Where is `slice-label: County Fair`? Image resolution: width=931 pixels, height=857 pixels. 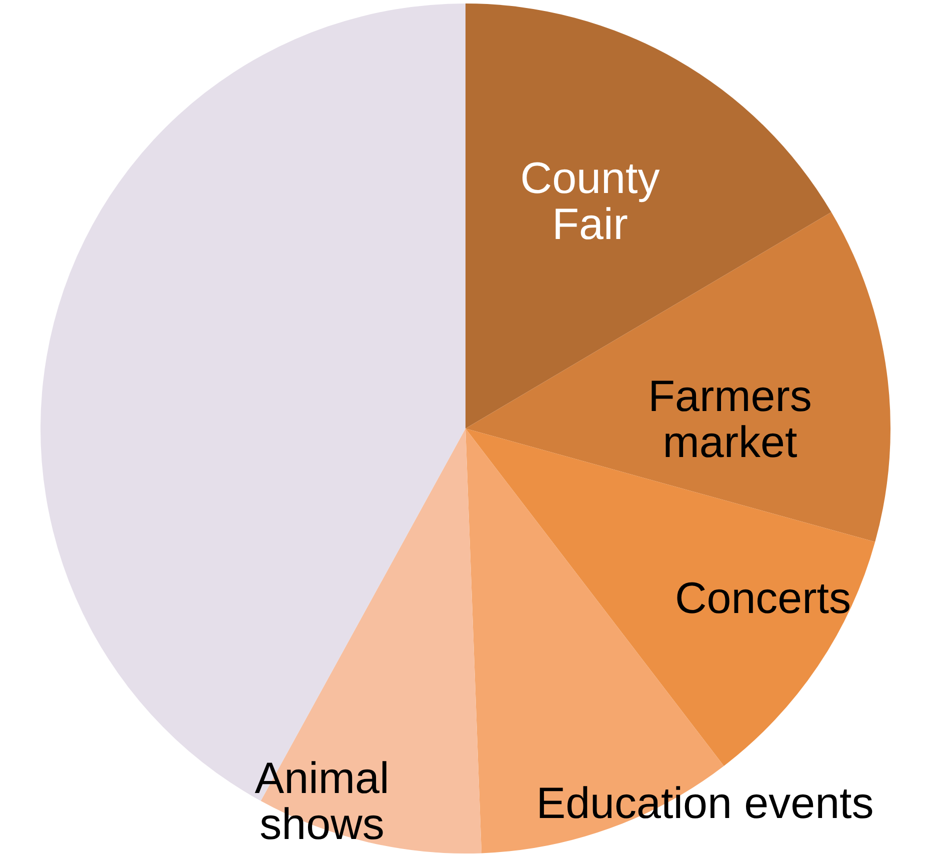
slice-label: County Fair is located at coordinates (590, 201).